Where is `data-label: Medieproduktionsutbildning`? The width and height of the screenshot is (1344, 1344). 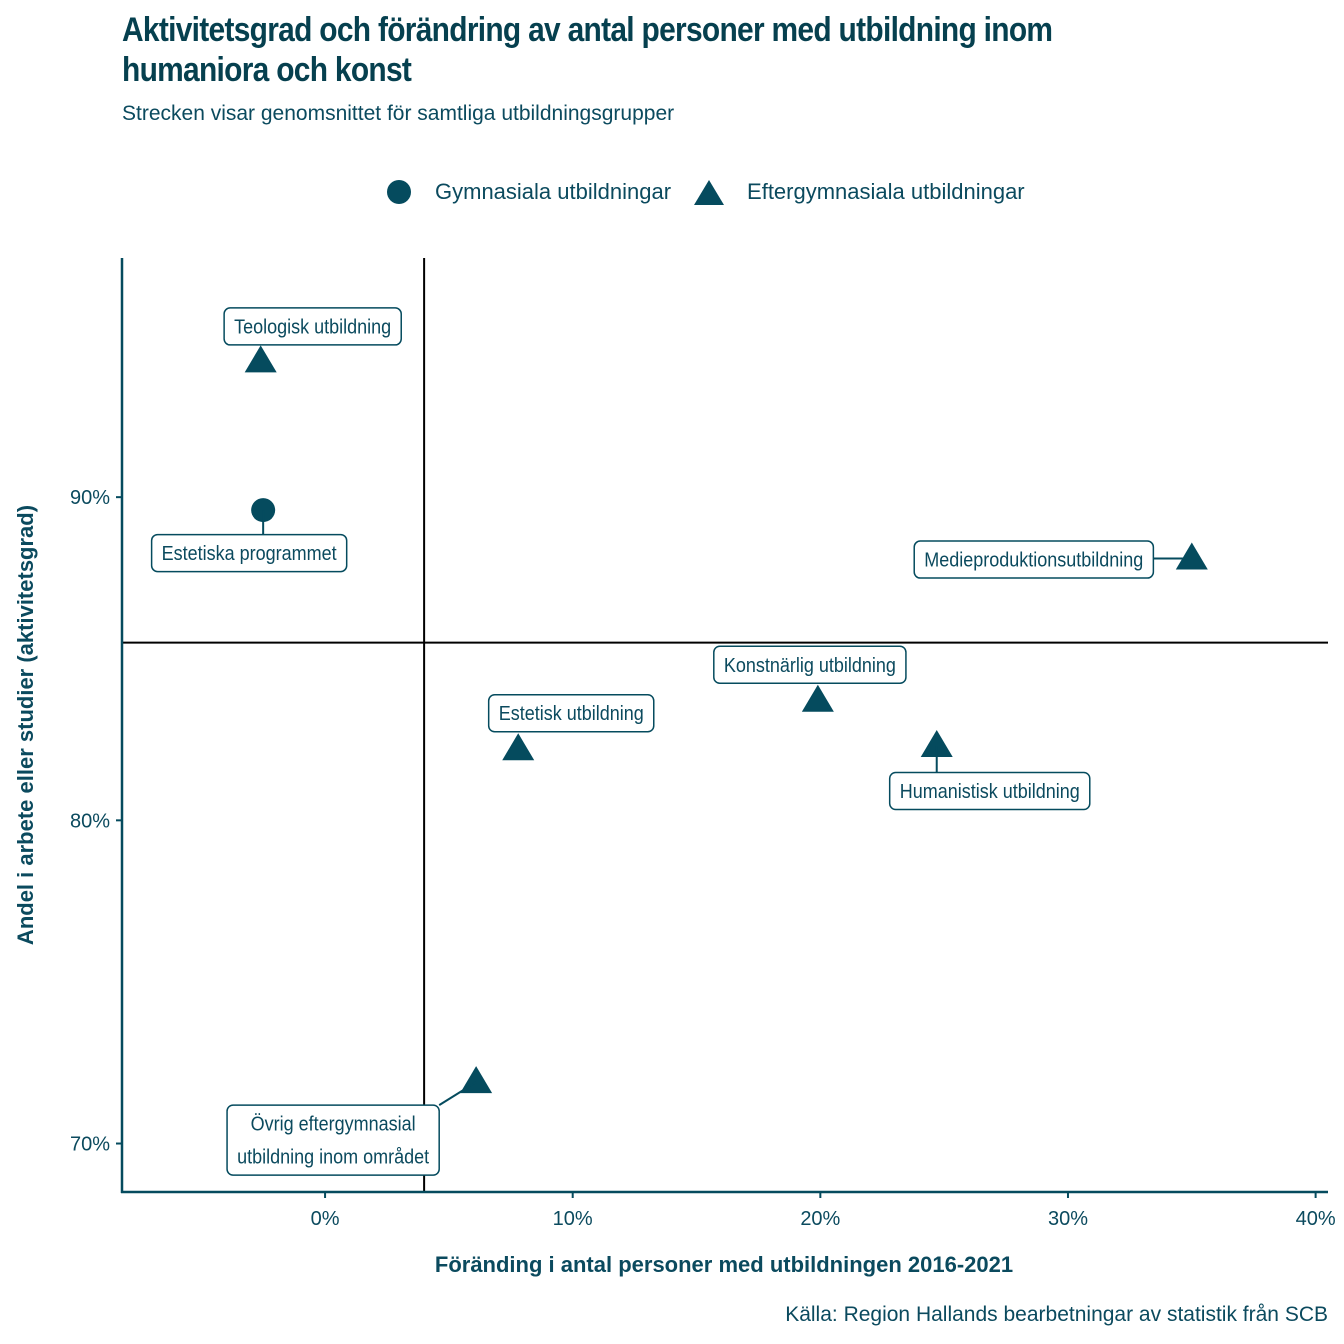 data-label: Medieproduktionsutbildning is located at coordinates (1033, 561).